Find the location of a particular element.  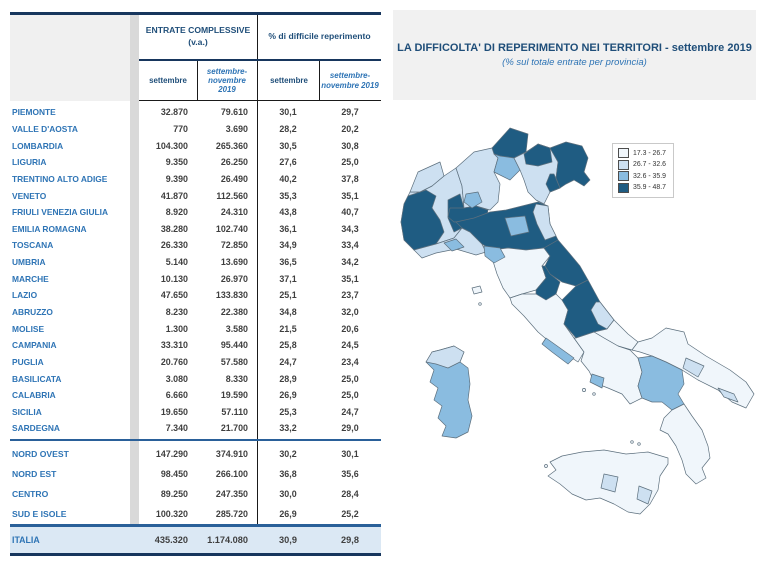

table-bottom-border is located at coordinates (195, 554).